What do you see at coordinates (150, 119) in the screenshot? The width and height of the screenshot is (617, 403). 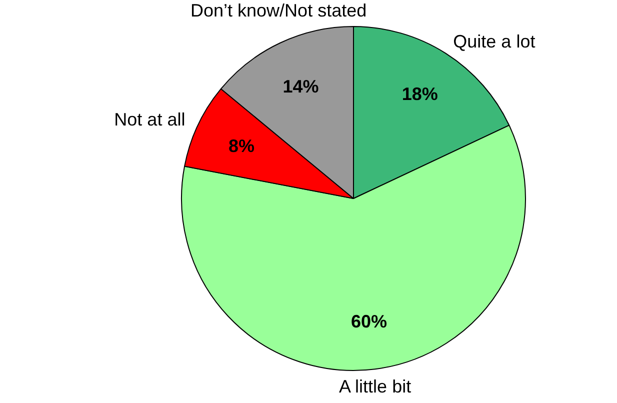 I see `slice-label: Not at all` at bounding box center [150, 119].